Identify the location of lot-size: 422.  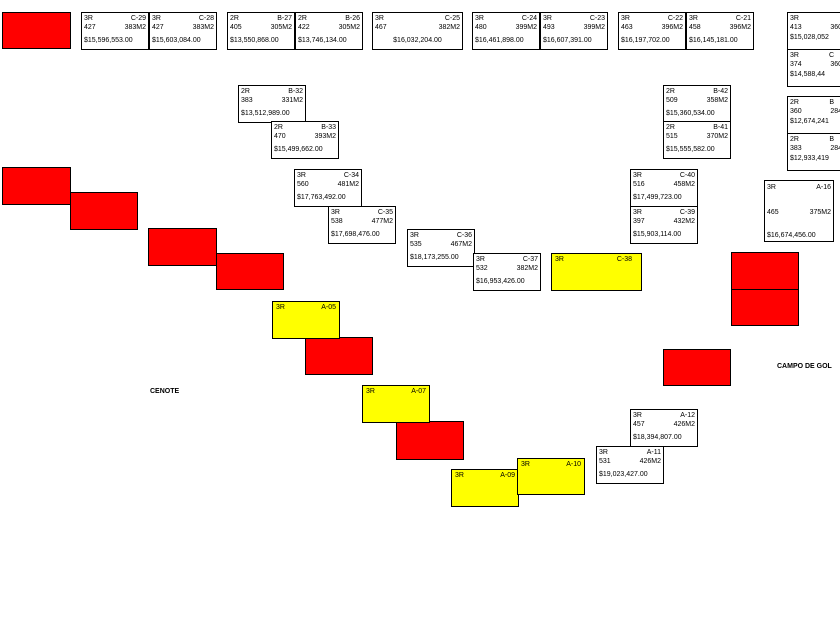
(304, 27).